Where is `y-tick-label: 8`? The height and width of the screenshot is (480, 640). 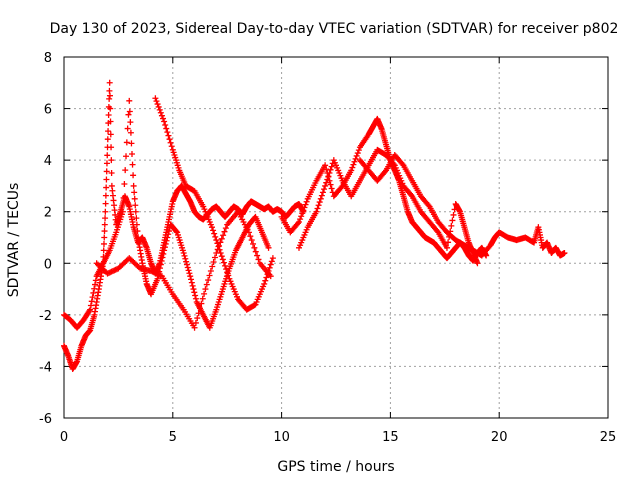
y-tick-label: 8 is located at coordinates (48, 58).